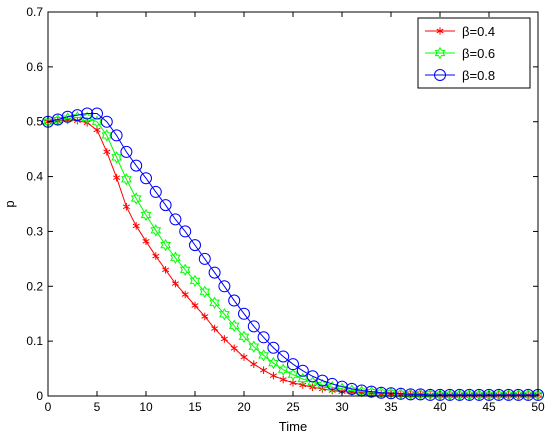  Describe the element at coordinates (34, 231) in the screenshot. I see `y-tick-label: 0.3` at that location.